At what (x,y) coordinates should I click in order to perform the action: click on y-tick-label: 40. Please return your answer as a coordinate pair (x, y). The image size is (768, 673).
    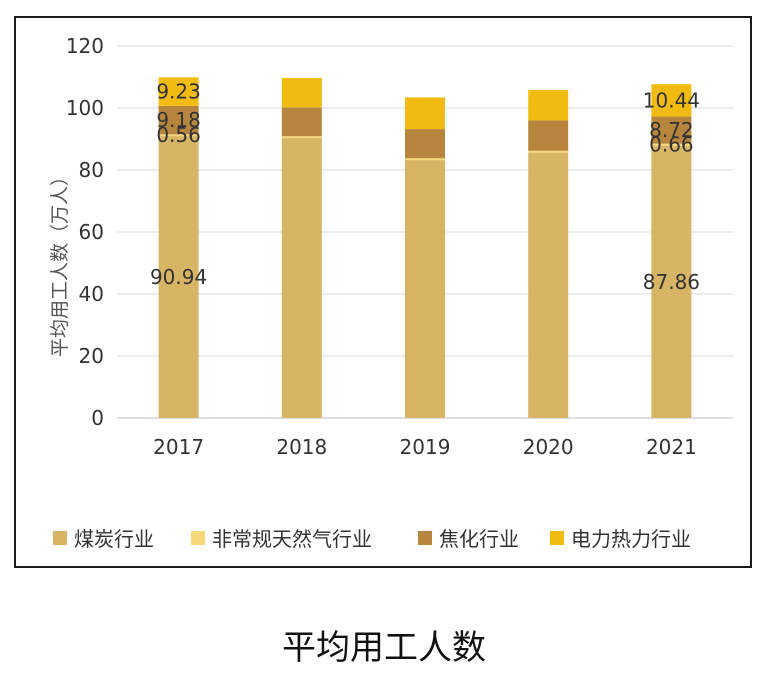
    Looking at the image, I should click on (91, 294).